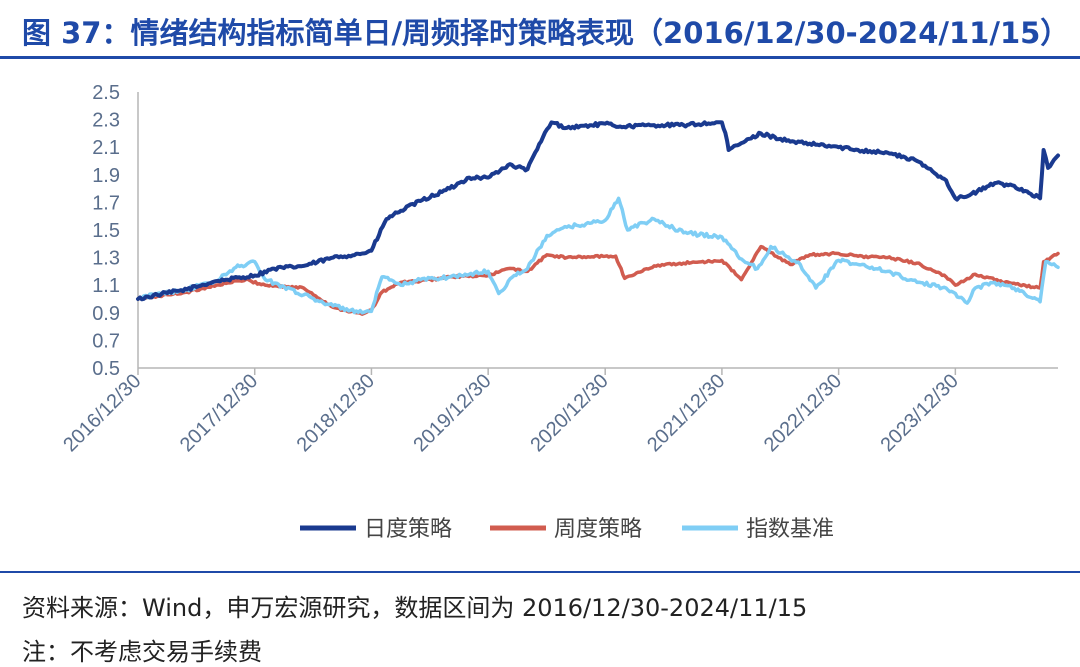  Describe the element at coordinates (142, 652) in the screenshot. I see `fee-note: 注：不考虑交易手续费` at that location.